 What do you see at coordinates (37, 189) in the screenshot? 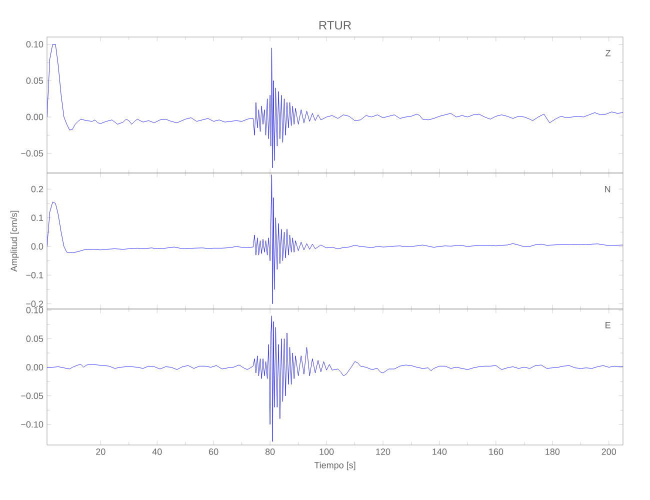
I see `y-tick-label: 0.2` at bounding box center [37, 189].